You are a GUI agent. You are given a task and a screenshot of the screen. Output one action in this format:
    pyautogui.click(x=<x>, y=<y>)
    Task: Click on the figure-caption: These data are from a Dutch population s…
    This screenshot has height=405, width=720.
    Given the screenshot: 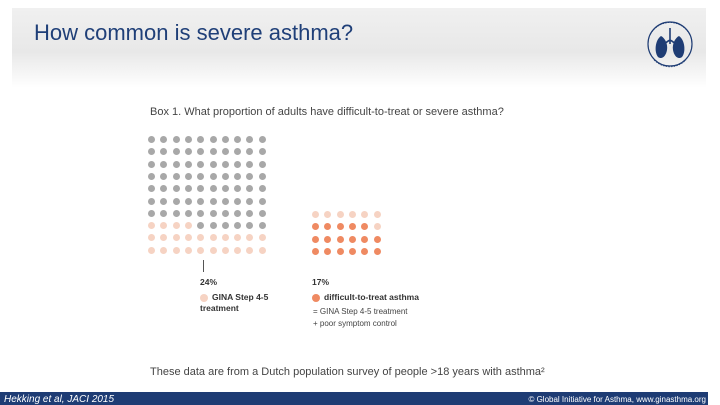 What is the action you would take?
    pyautogui.click(x=347, y=372)
    